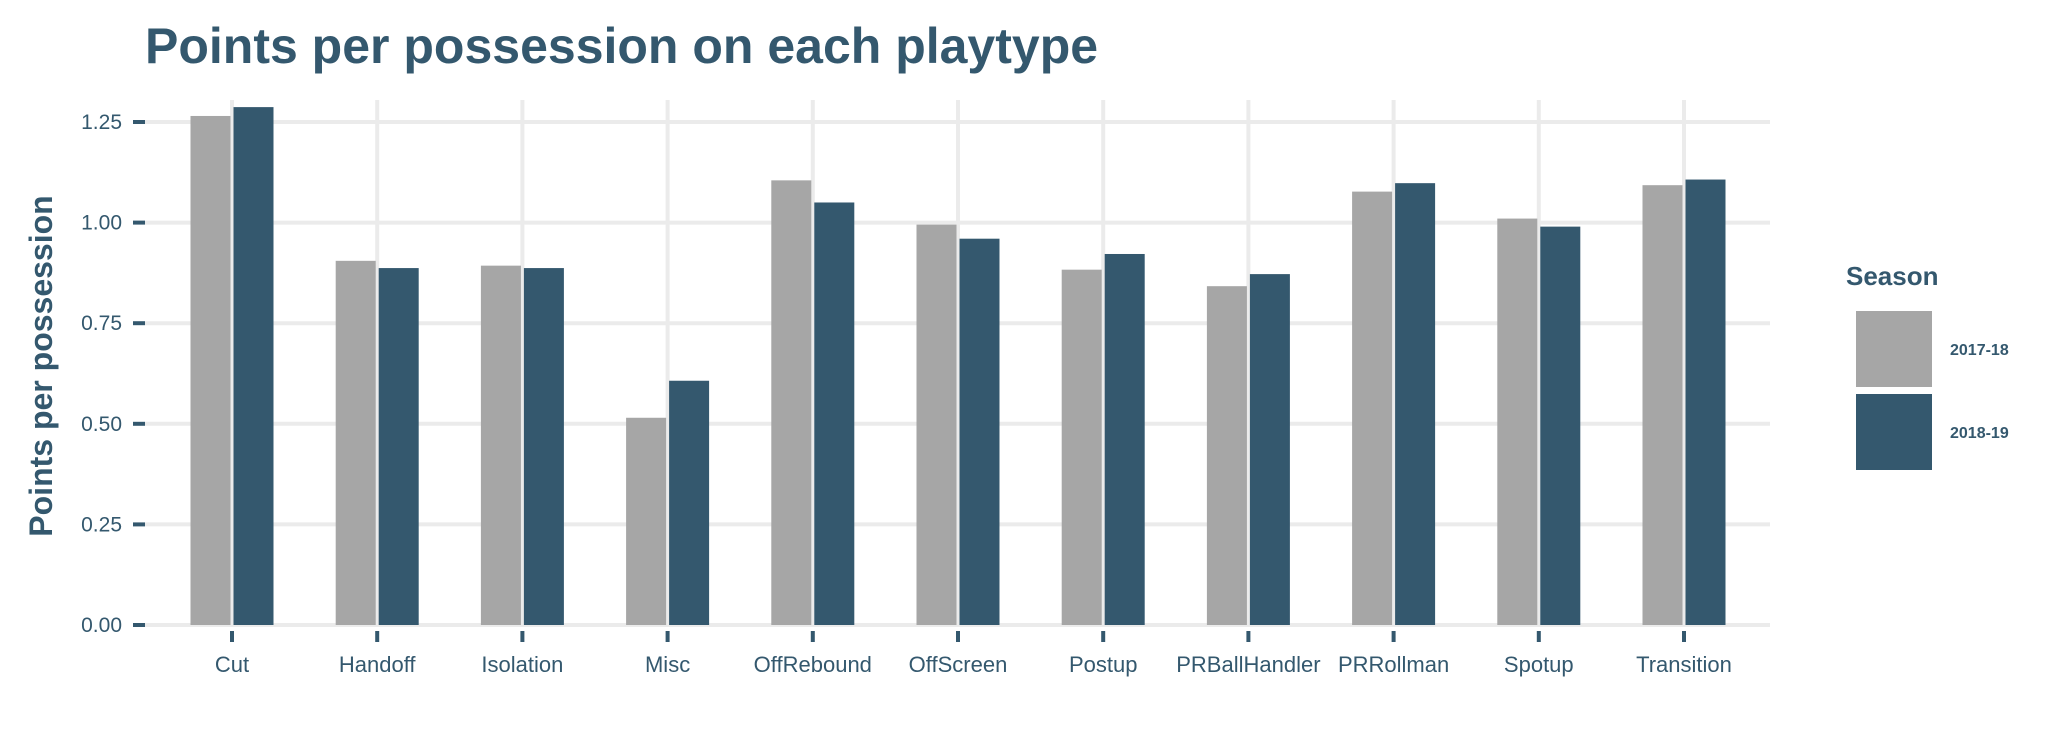 The height and width of the screenshot is (751, 2048). I want to click on y-axis: 0.00 0.25 0.50 0.75 1.00 1.25, so click(113, 374).